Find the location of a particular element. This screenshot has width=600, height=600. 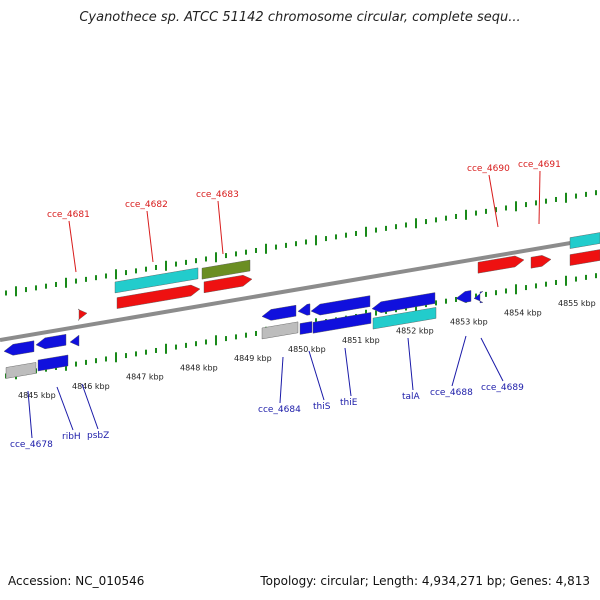

kbp-tick-label: 4849 kbp is located at coordinates (253, 358).